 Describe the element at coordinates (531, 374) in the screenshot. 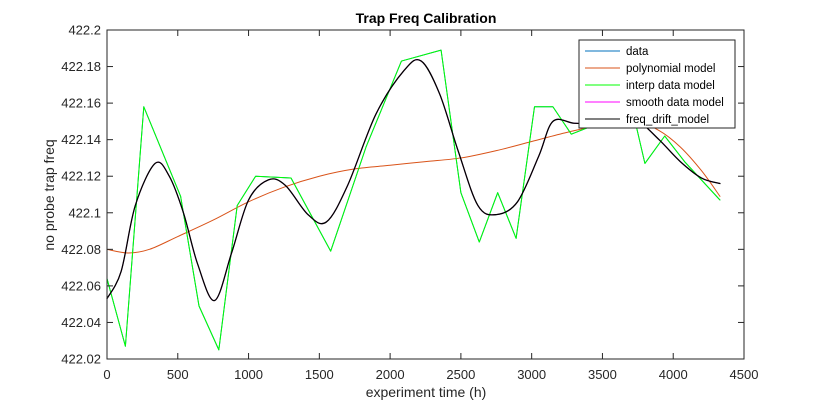

I see `x-tick-label: 3000` at that location.